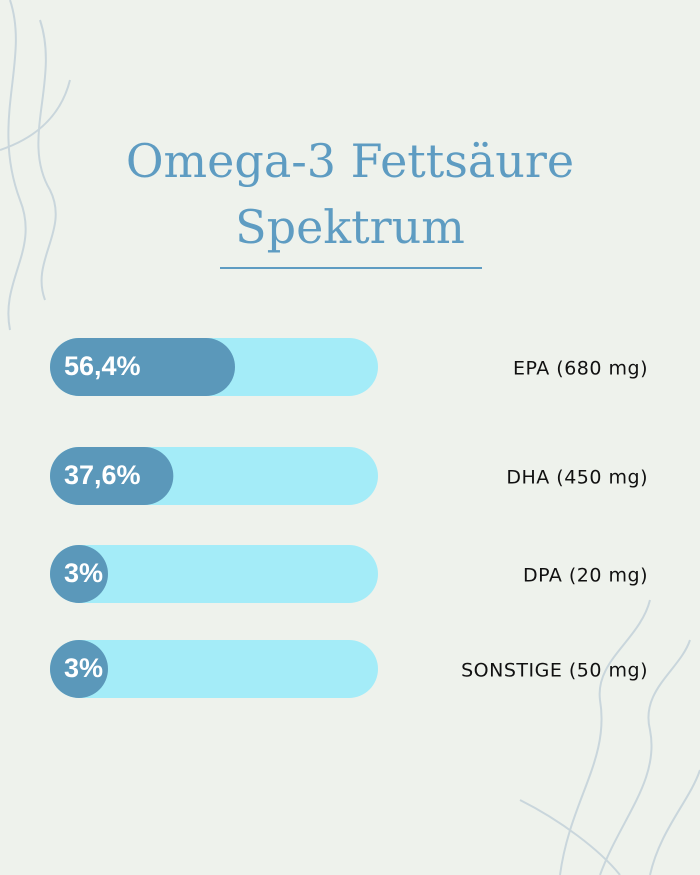 This screenshot has height=875, width=700. Describe the element at coordinates (554, 671) in the screenshot. I see `category-label: SONSTIGE (50 mg)` at that location.